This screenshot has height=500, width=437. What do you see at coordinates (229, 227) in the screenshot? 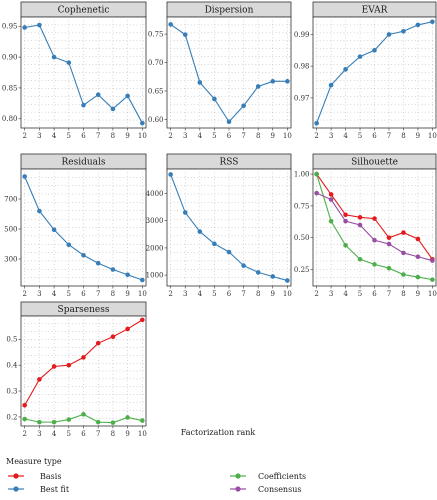
I see `series-rss-best-fit` at bounding box center [229, 227].